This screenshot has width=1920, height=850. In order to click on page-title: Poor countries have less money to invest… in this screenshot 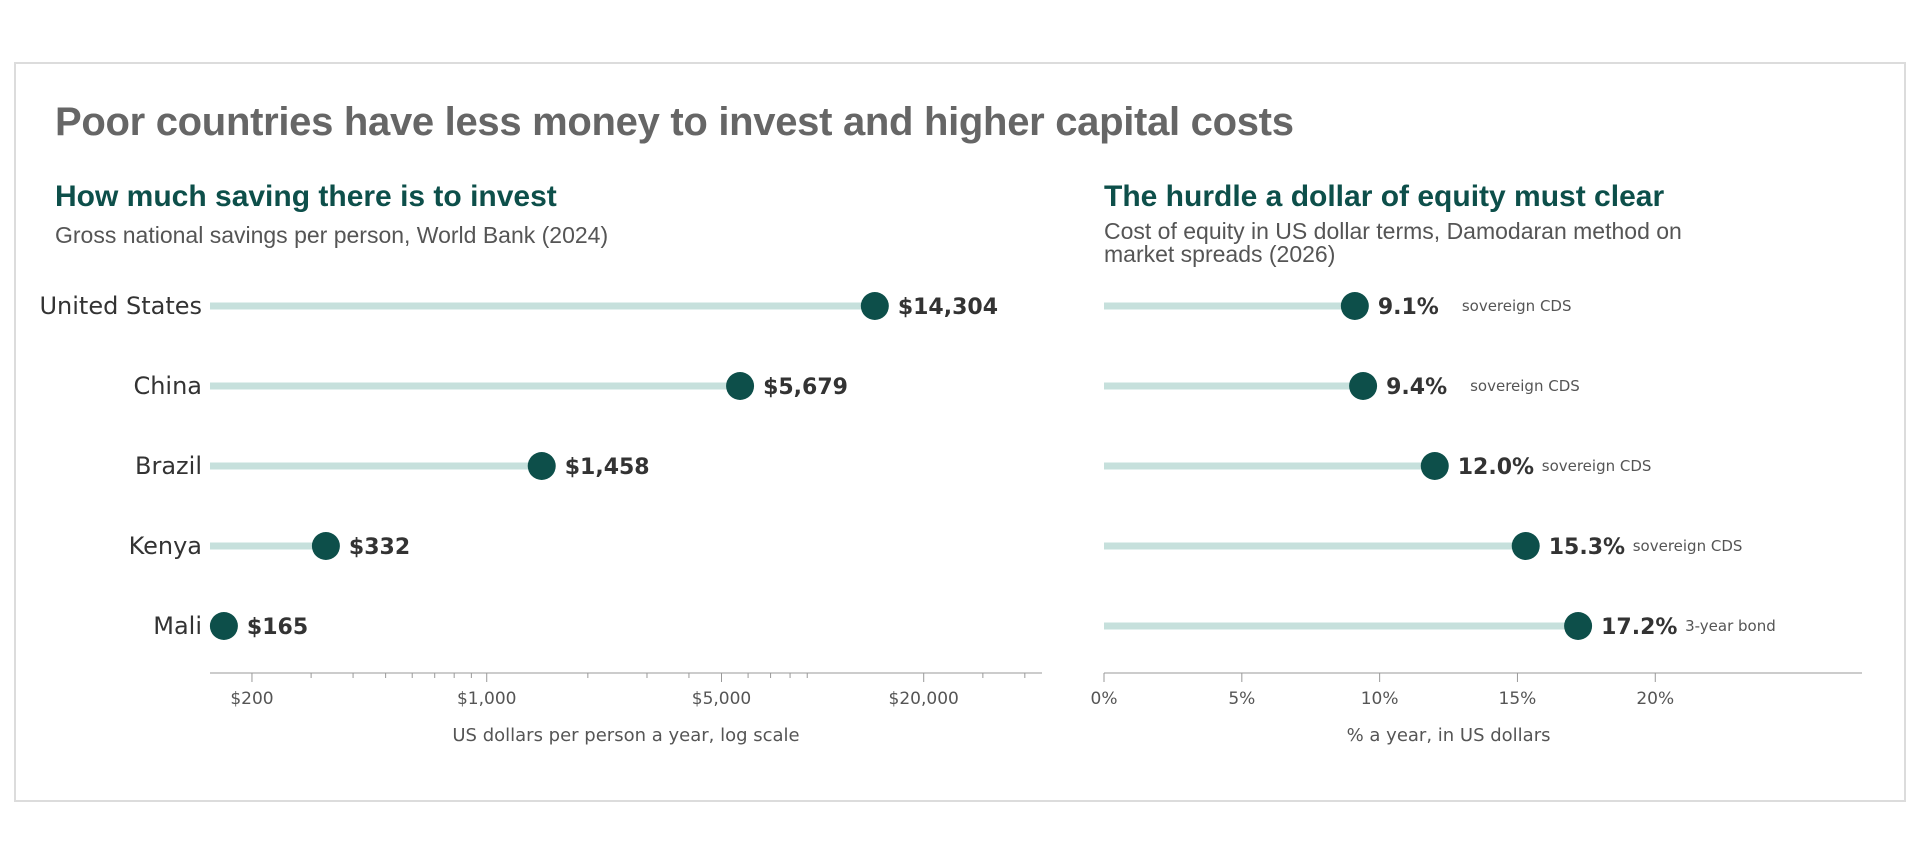, I will do `click(674, 122)`.